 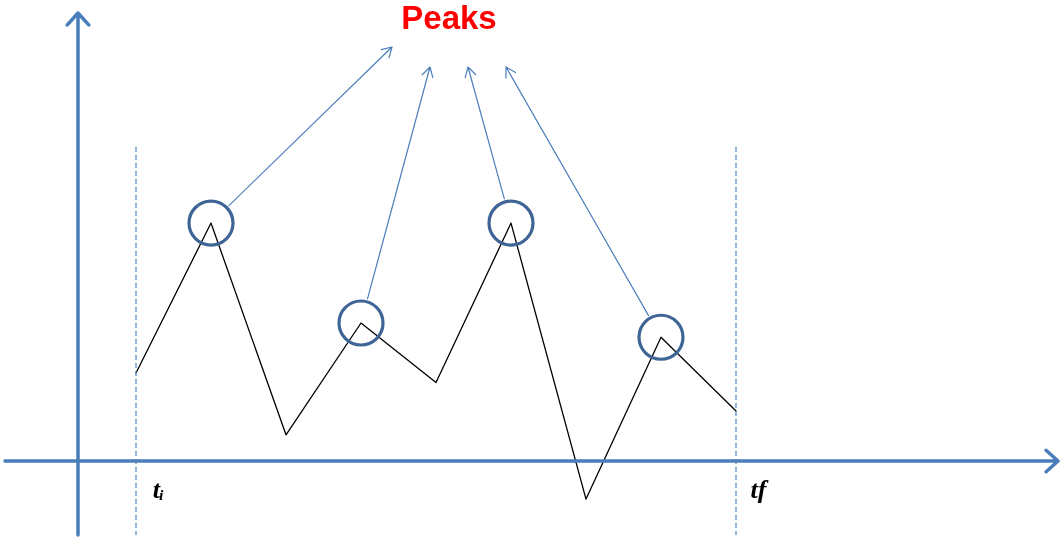 I want to click on text: Peaks, so click(x=449, y=18).